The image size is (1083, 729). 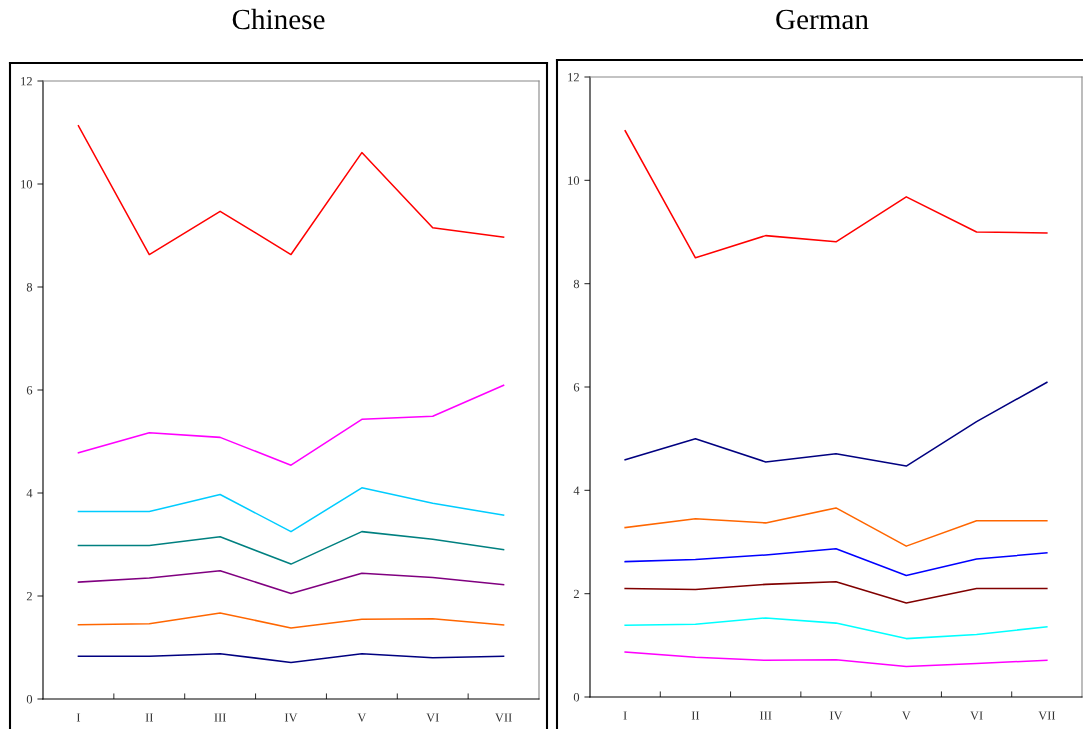 What do you see at coordinates (822, 19) in the screenshot?
I see `chart-title: German` at bounding box center [822, 19].